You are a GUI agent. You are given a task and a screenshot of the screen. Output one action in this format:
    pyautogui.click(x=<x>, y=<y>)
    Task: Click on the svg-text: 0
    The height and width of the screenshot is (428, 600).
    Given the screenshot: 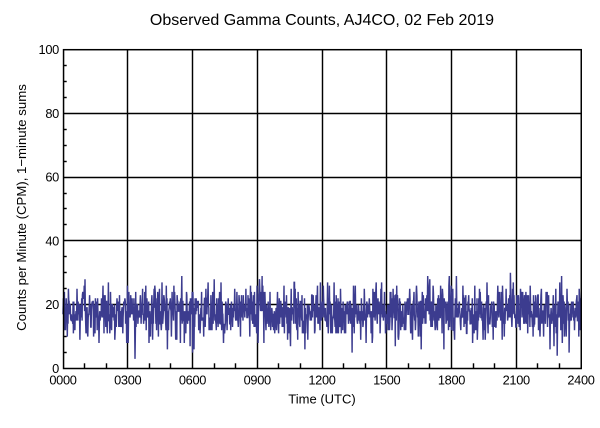 What is the action you would take?
    pyautogui.click(x=55, y=368)
    